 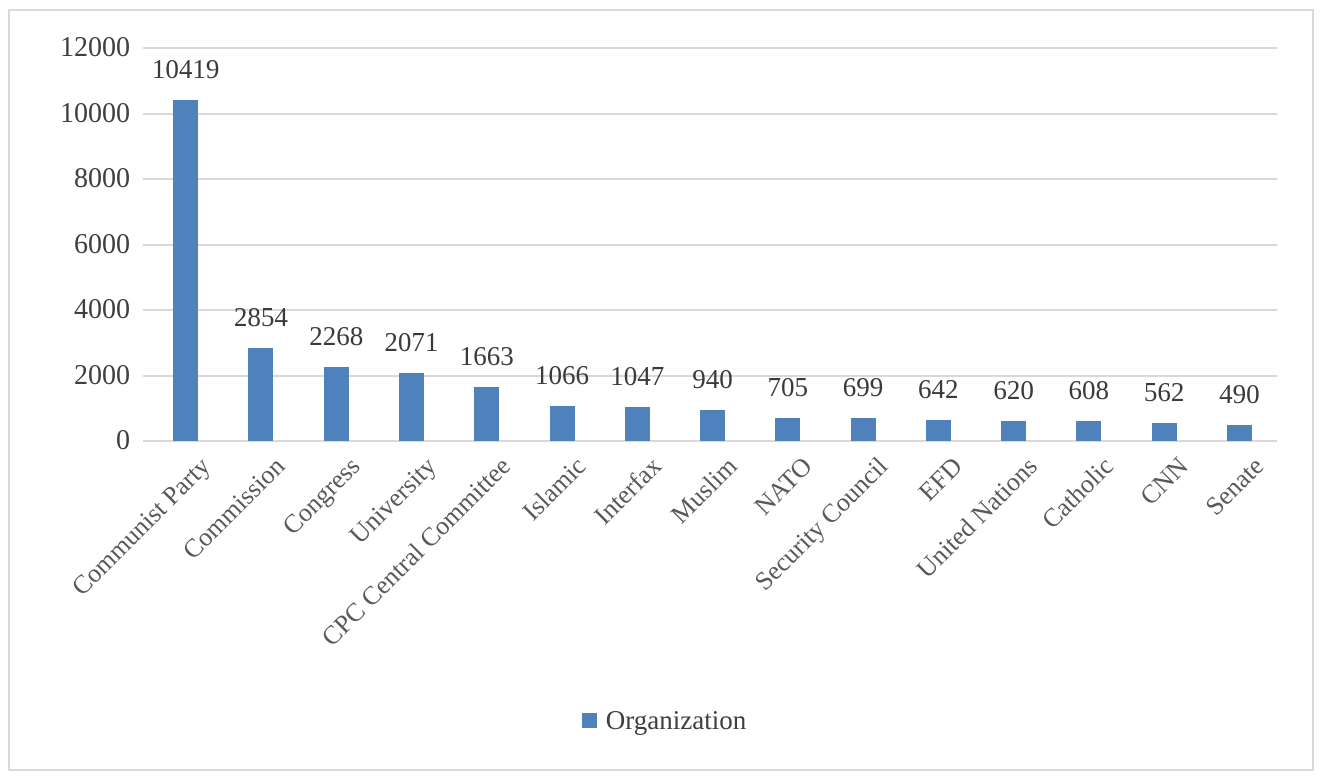 What do you see at coordinates (1164, 391) in the screenshot?
I see `bar-value-label: 562` at bounding box center [1164, 391].